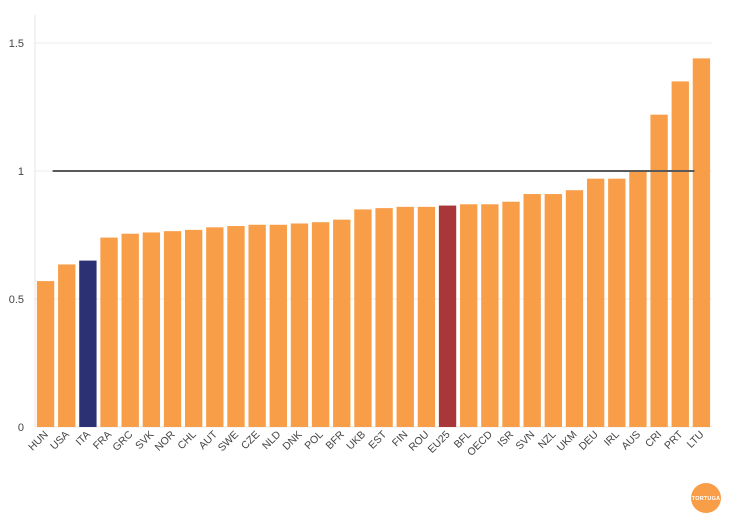 This screenshot has height=528, width=732. I want to click on x-tick-label: AUT, so click(209, 440).